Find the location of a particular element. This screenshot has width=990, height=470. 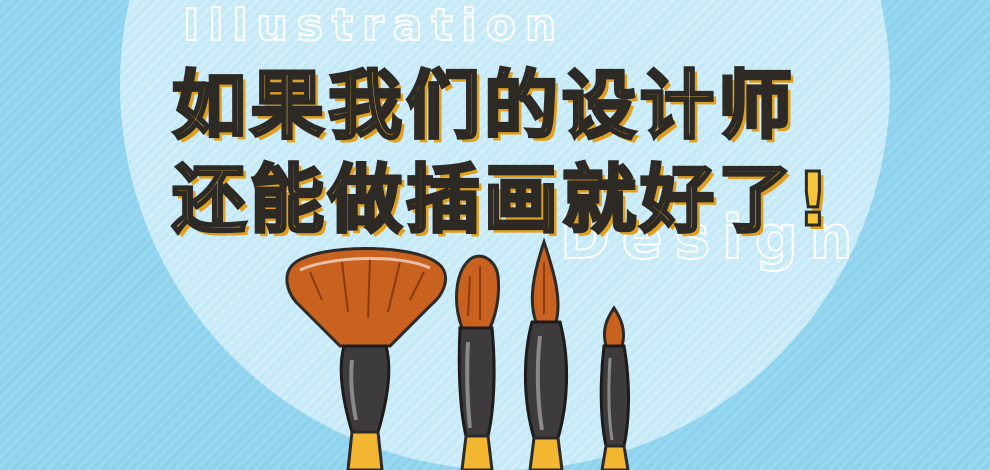

design-deco-text: Design is located at coordinates (712, 238).